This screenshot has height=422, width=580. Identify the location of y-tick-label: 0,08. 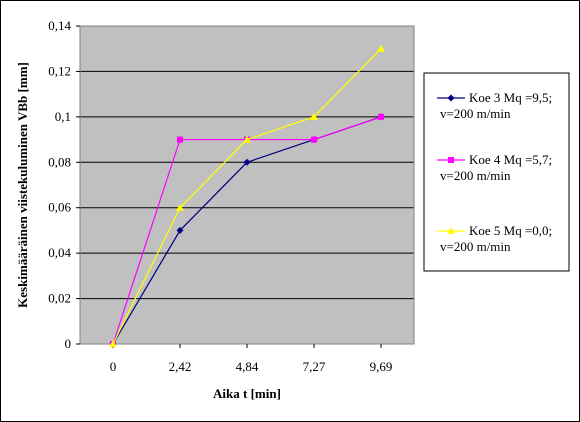
(59, 161).